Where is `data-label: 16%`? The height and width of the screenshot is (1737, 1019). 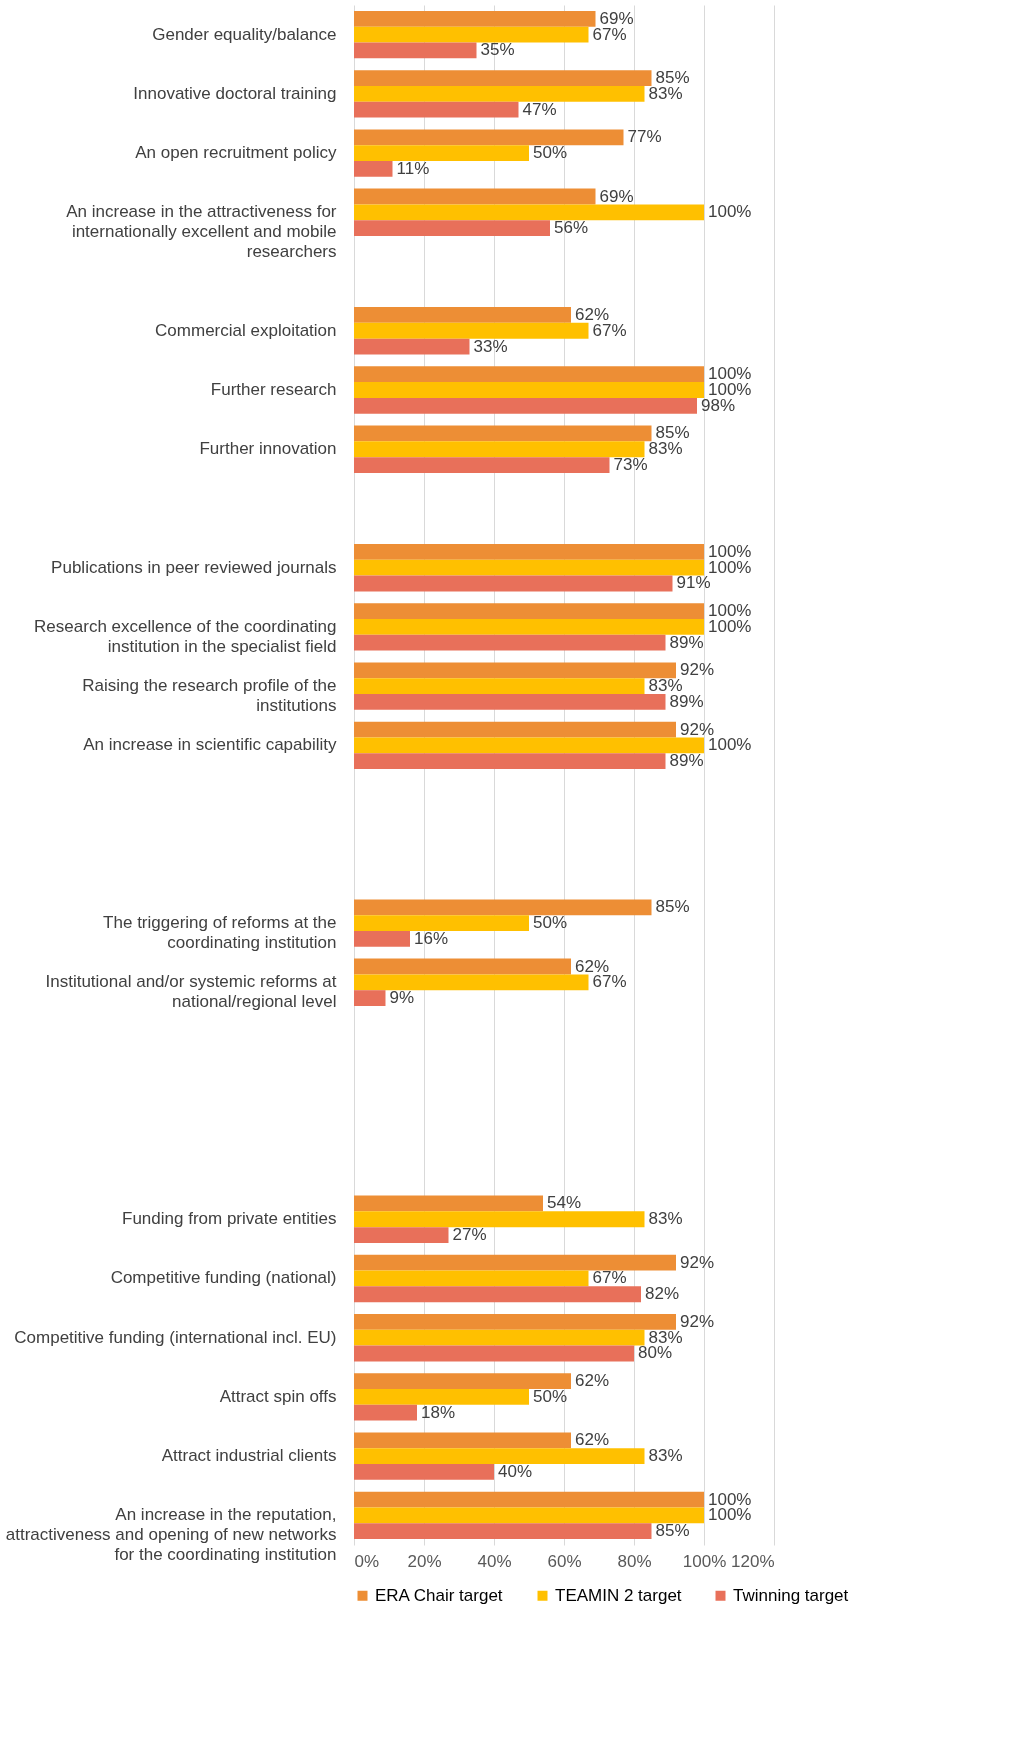
data-label: 16% is located at coordinates (431, 938).